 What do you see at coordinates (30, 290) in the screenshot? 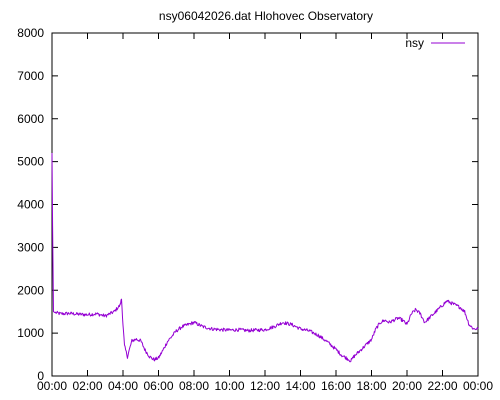
I see `y-tick-label-2: 2000` at bounding box center [30, 290].